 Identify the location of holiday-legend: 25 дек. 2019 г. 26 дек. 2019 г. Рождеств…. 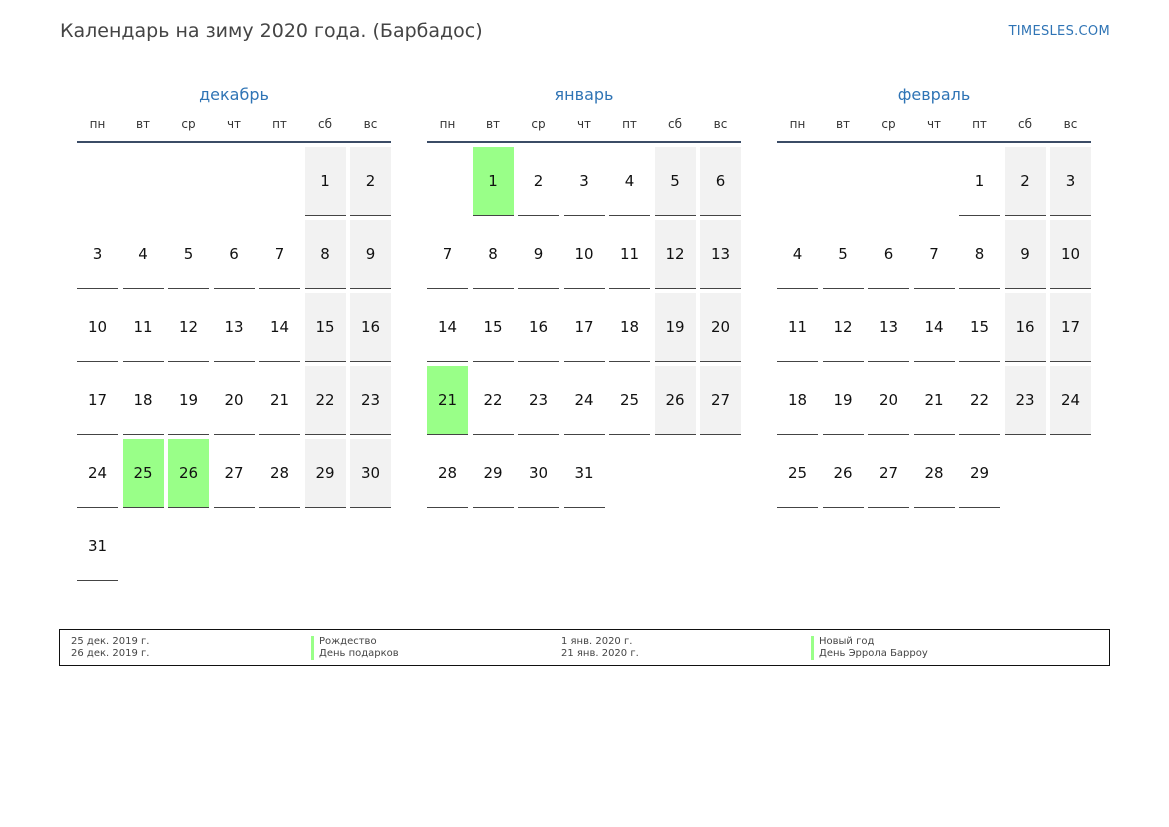
(584, 647).